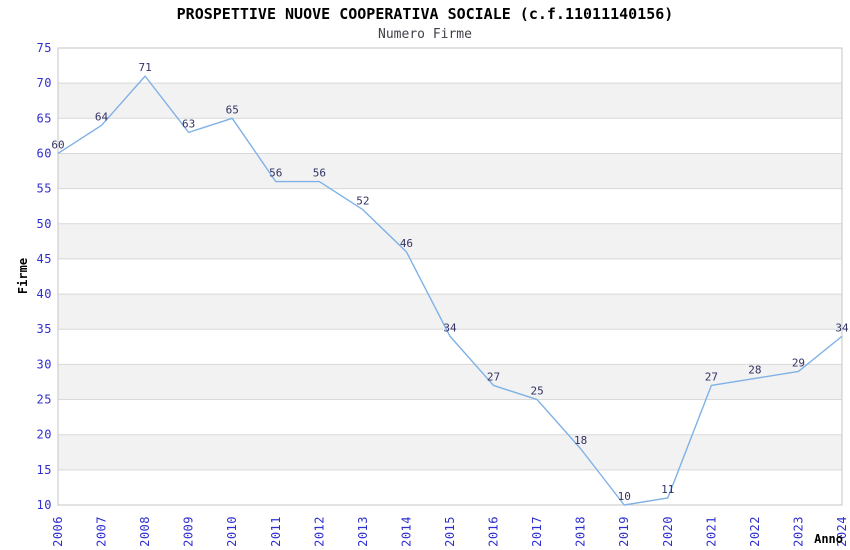 Image resolution: width=850 pixels, height=550 pixels. I want to click on x-tick-label: 2024, so click(842, 531).